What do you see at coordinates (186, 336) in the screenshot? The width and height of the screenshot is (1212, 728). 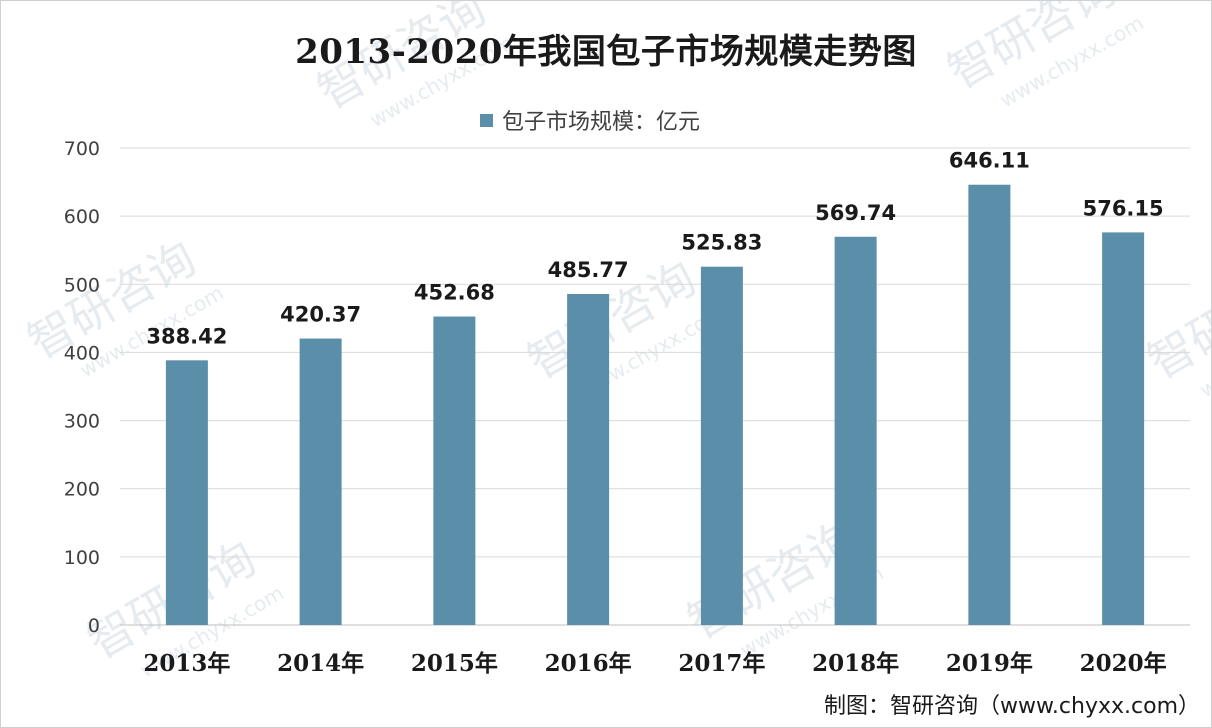 I see `data-label: 388.42` at bounding box center [186, 336].